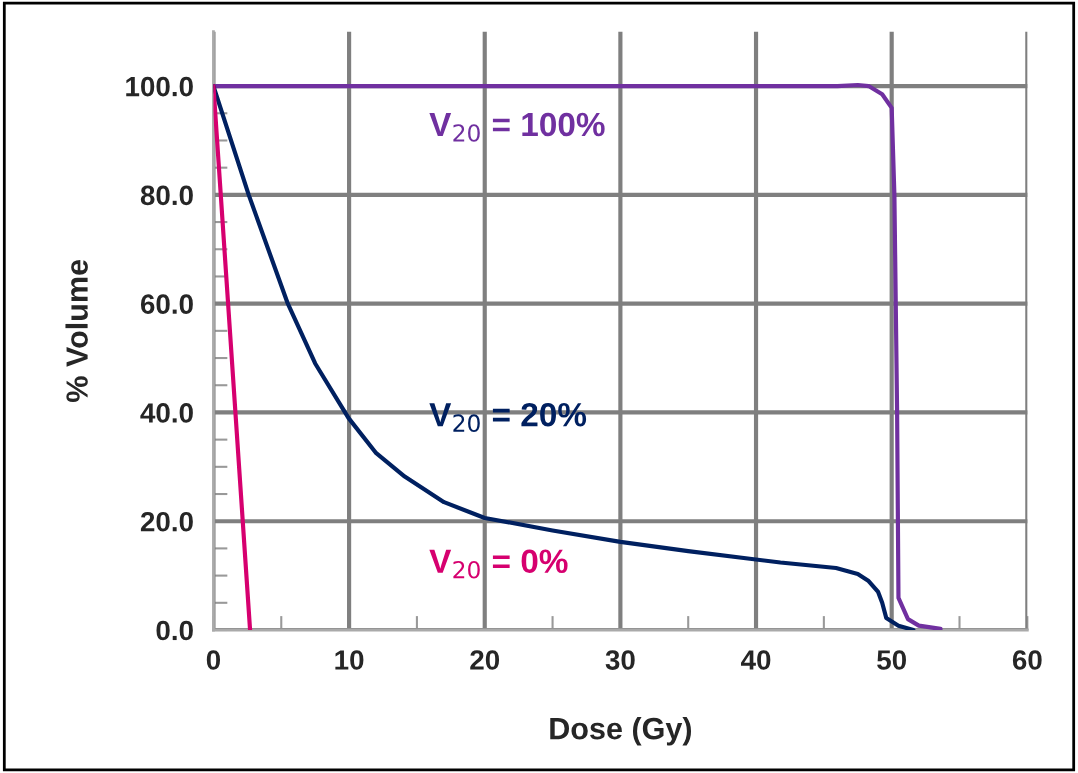 Image resolution: width=1078 pixels, height=773 pixels. Describe the element at coordinates (620, 660) in the screenshot. I see `x-tick-label: 30` at that location.